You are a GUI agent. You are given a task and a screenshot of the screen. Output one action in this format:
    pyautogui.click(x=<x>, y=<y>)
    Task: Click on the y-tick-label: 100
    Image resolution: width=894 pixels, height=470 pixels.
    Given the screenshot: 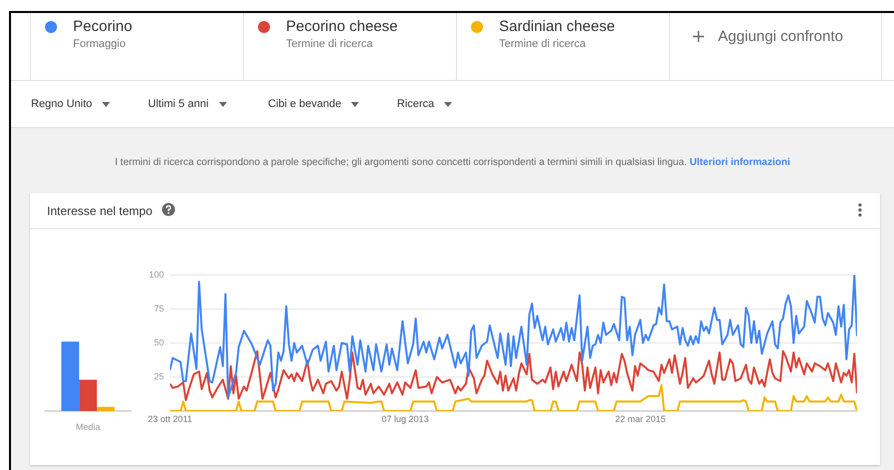 What is the action you would take?
    pyautogui.click(x=156, y=274)
    